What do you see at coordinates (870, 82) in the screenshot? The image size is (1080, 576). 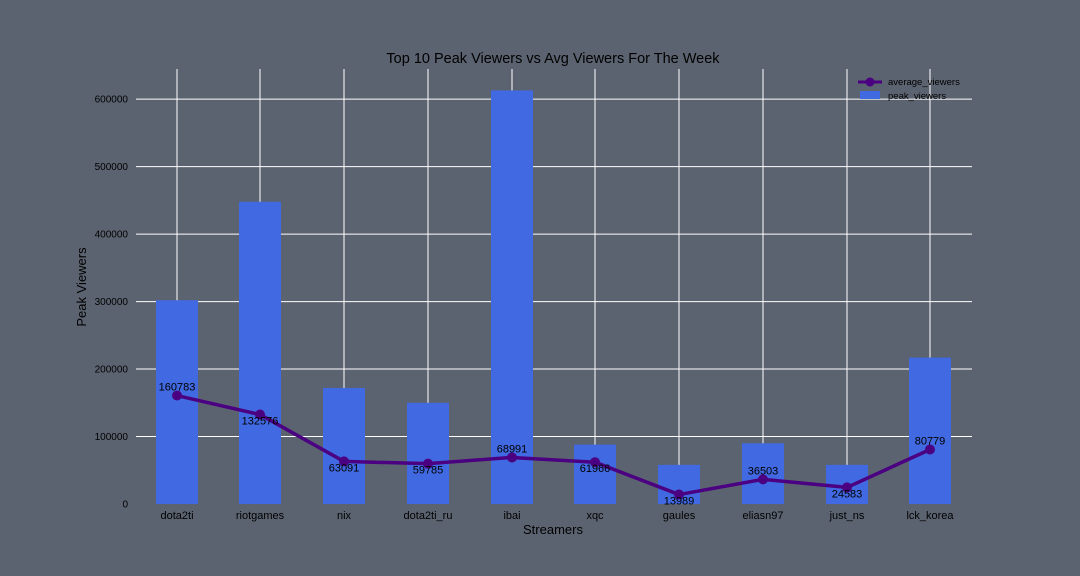 I see `legend-marker-swatch` at bounding box center [870, 82].